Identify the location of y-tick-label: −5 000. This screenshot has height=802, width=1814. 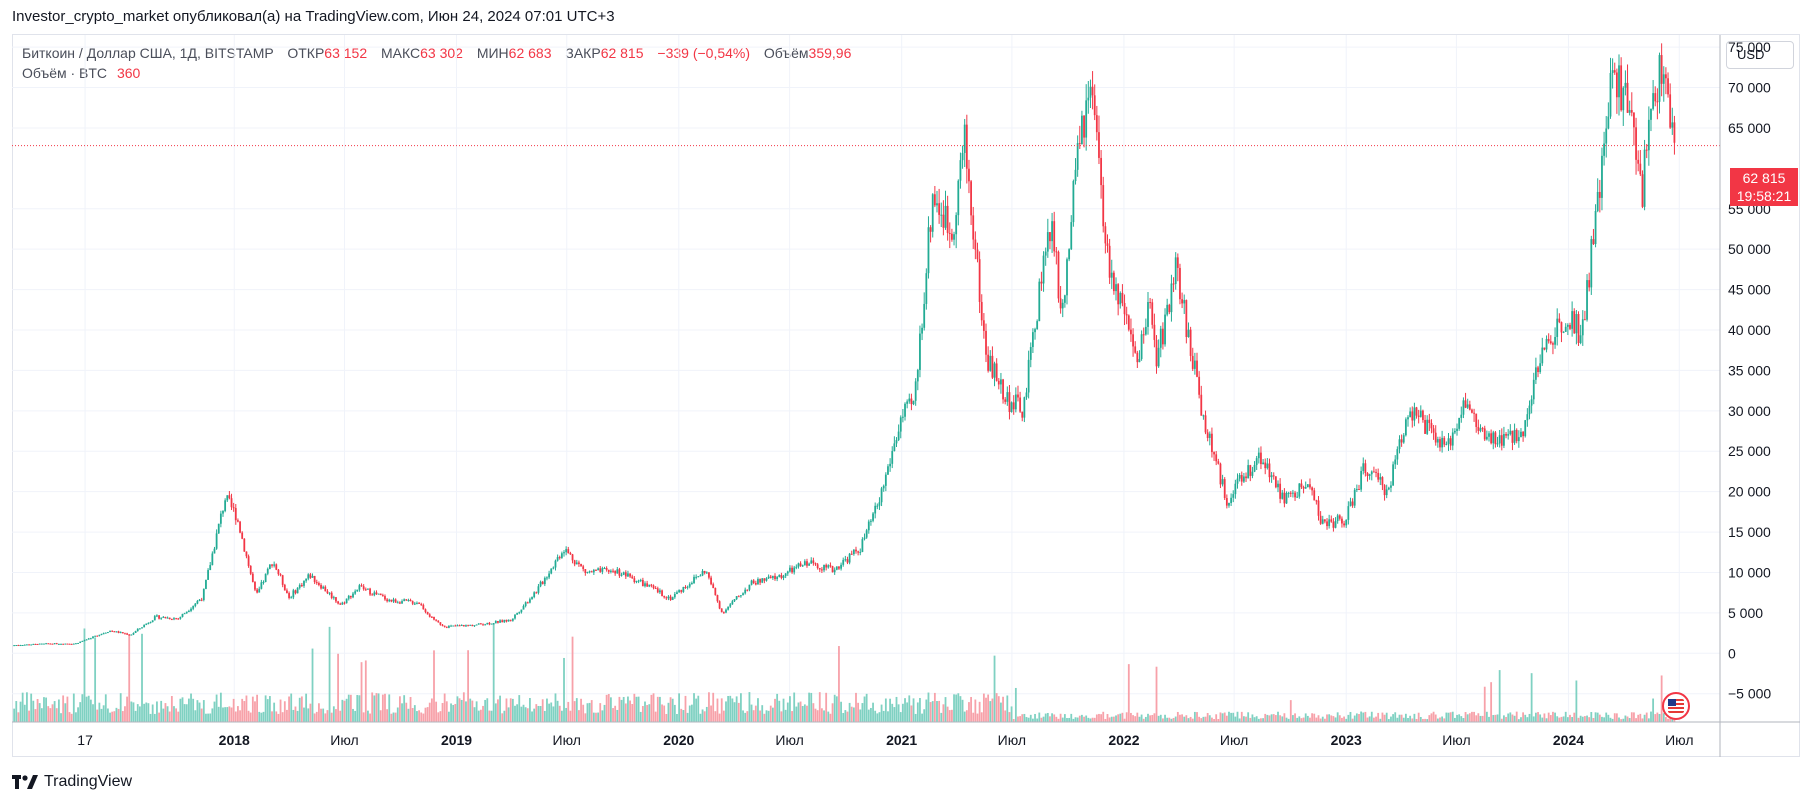
(1749, 694).